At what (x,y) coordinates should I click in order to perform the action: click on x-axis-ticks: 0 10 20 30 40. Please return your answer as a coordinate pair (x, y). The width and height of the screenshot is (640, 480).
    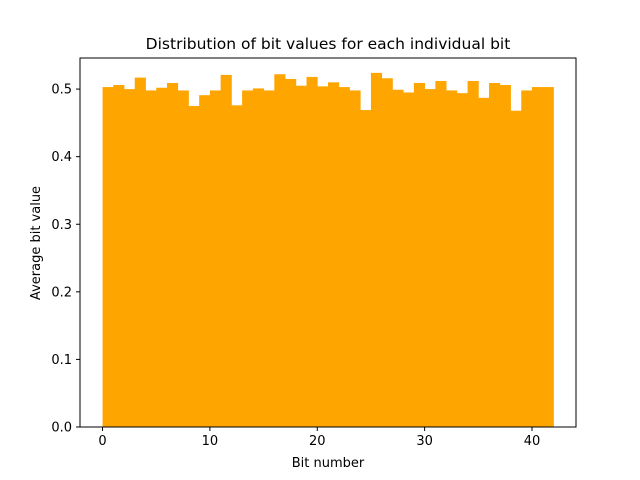
    Looking at the image, I should click on (319, 438).